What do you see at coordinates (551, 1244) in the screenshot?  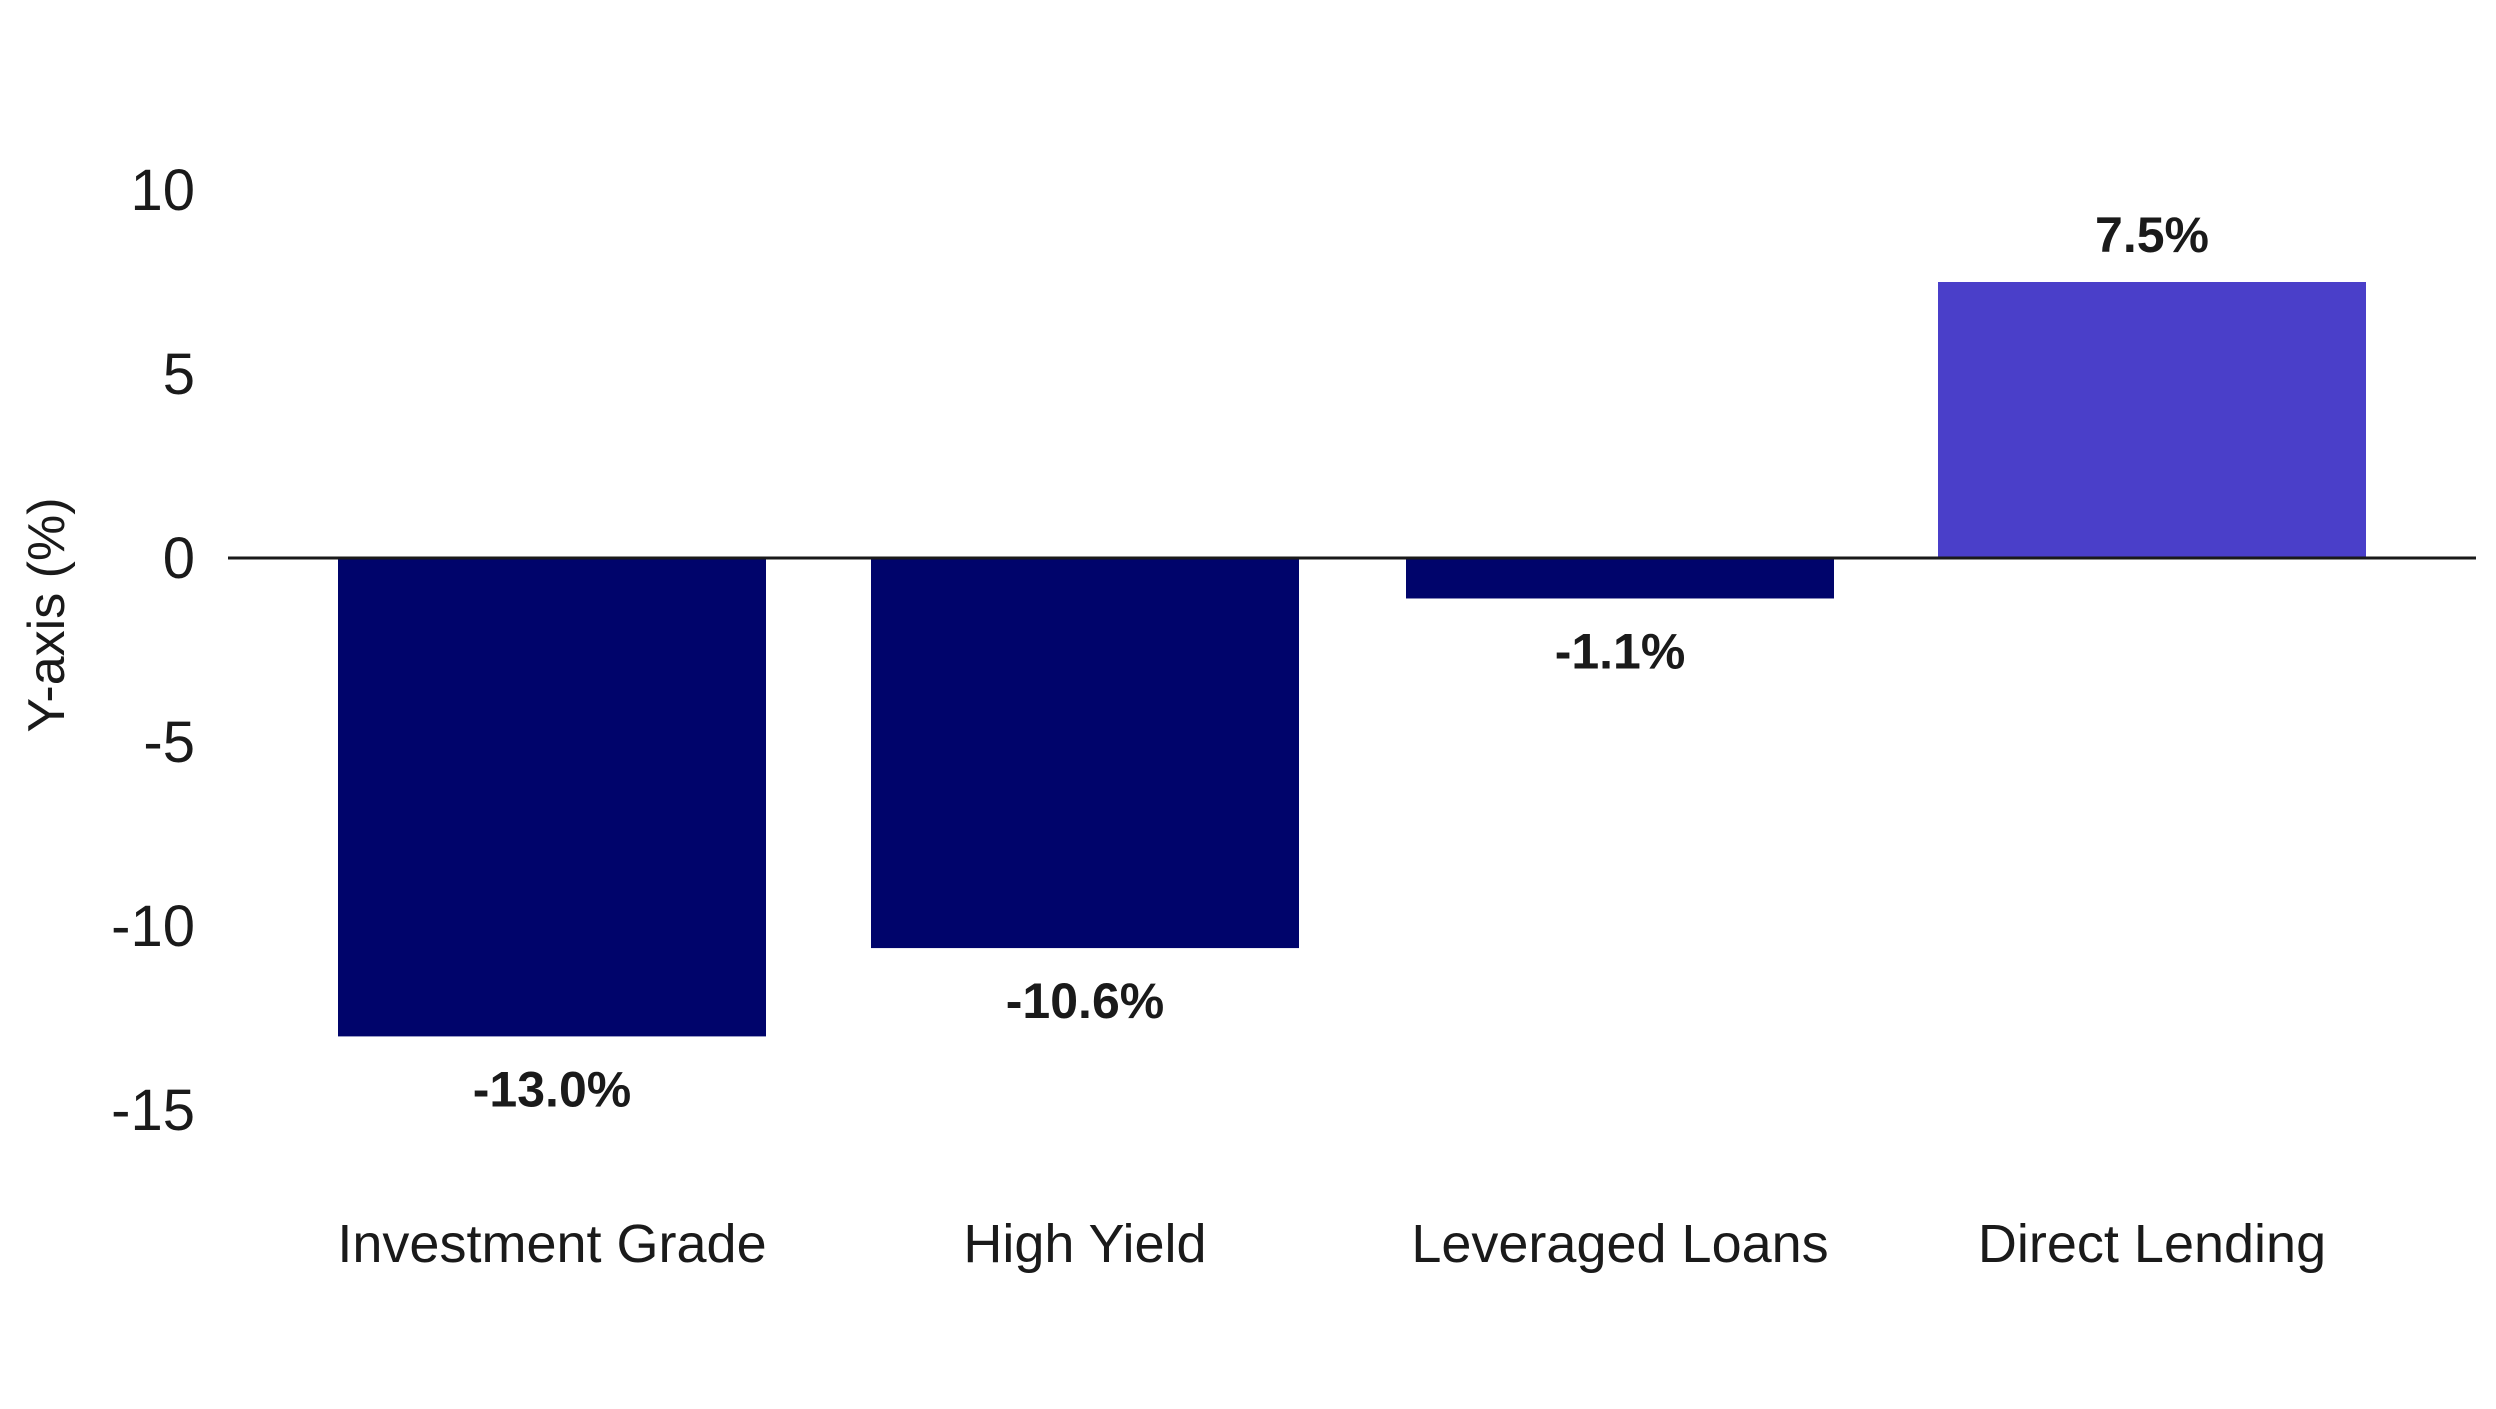 I see `category-label: Investment Grade` at bounding box center [551, 1244].